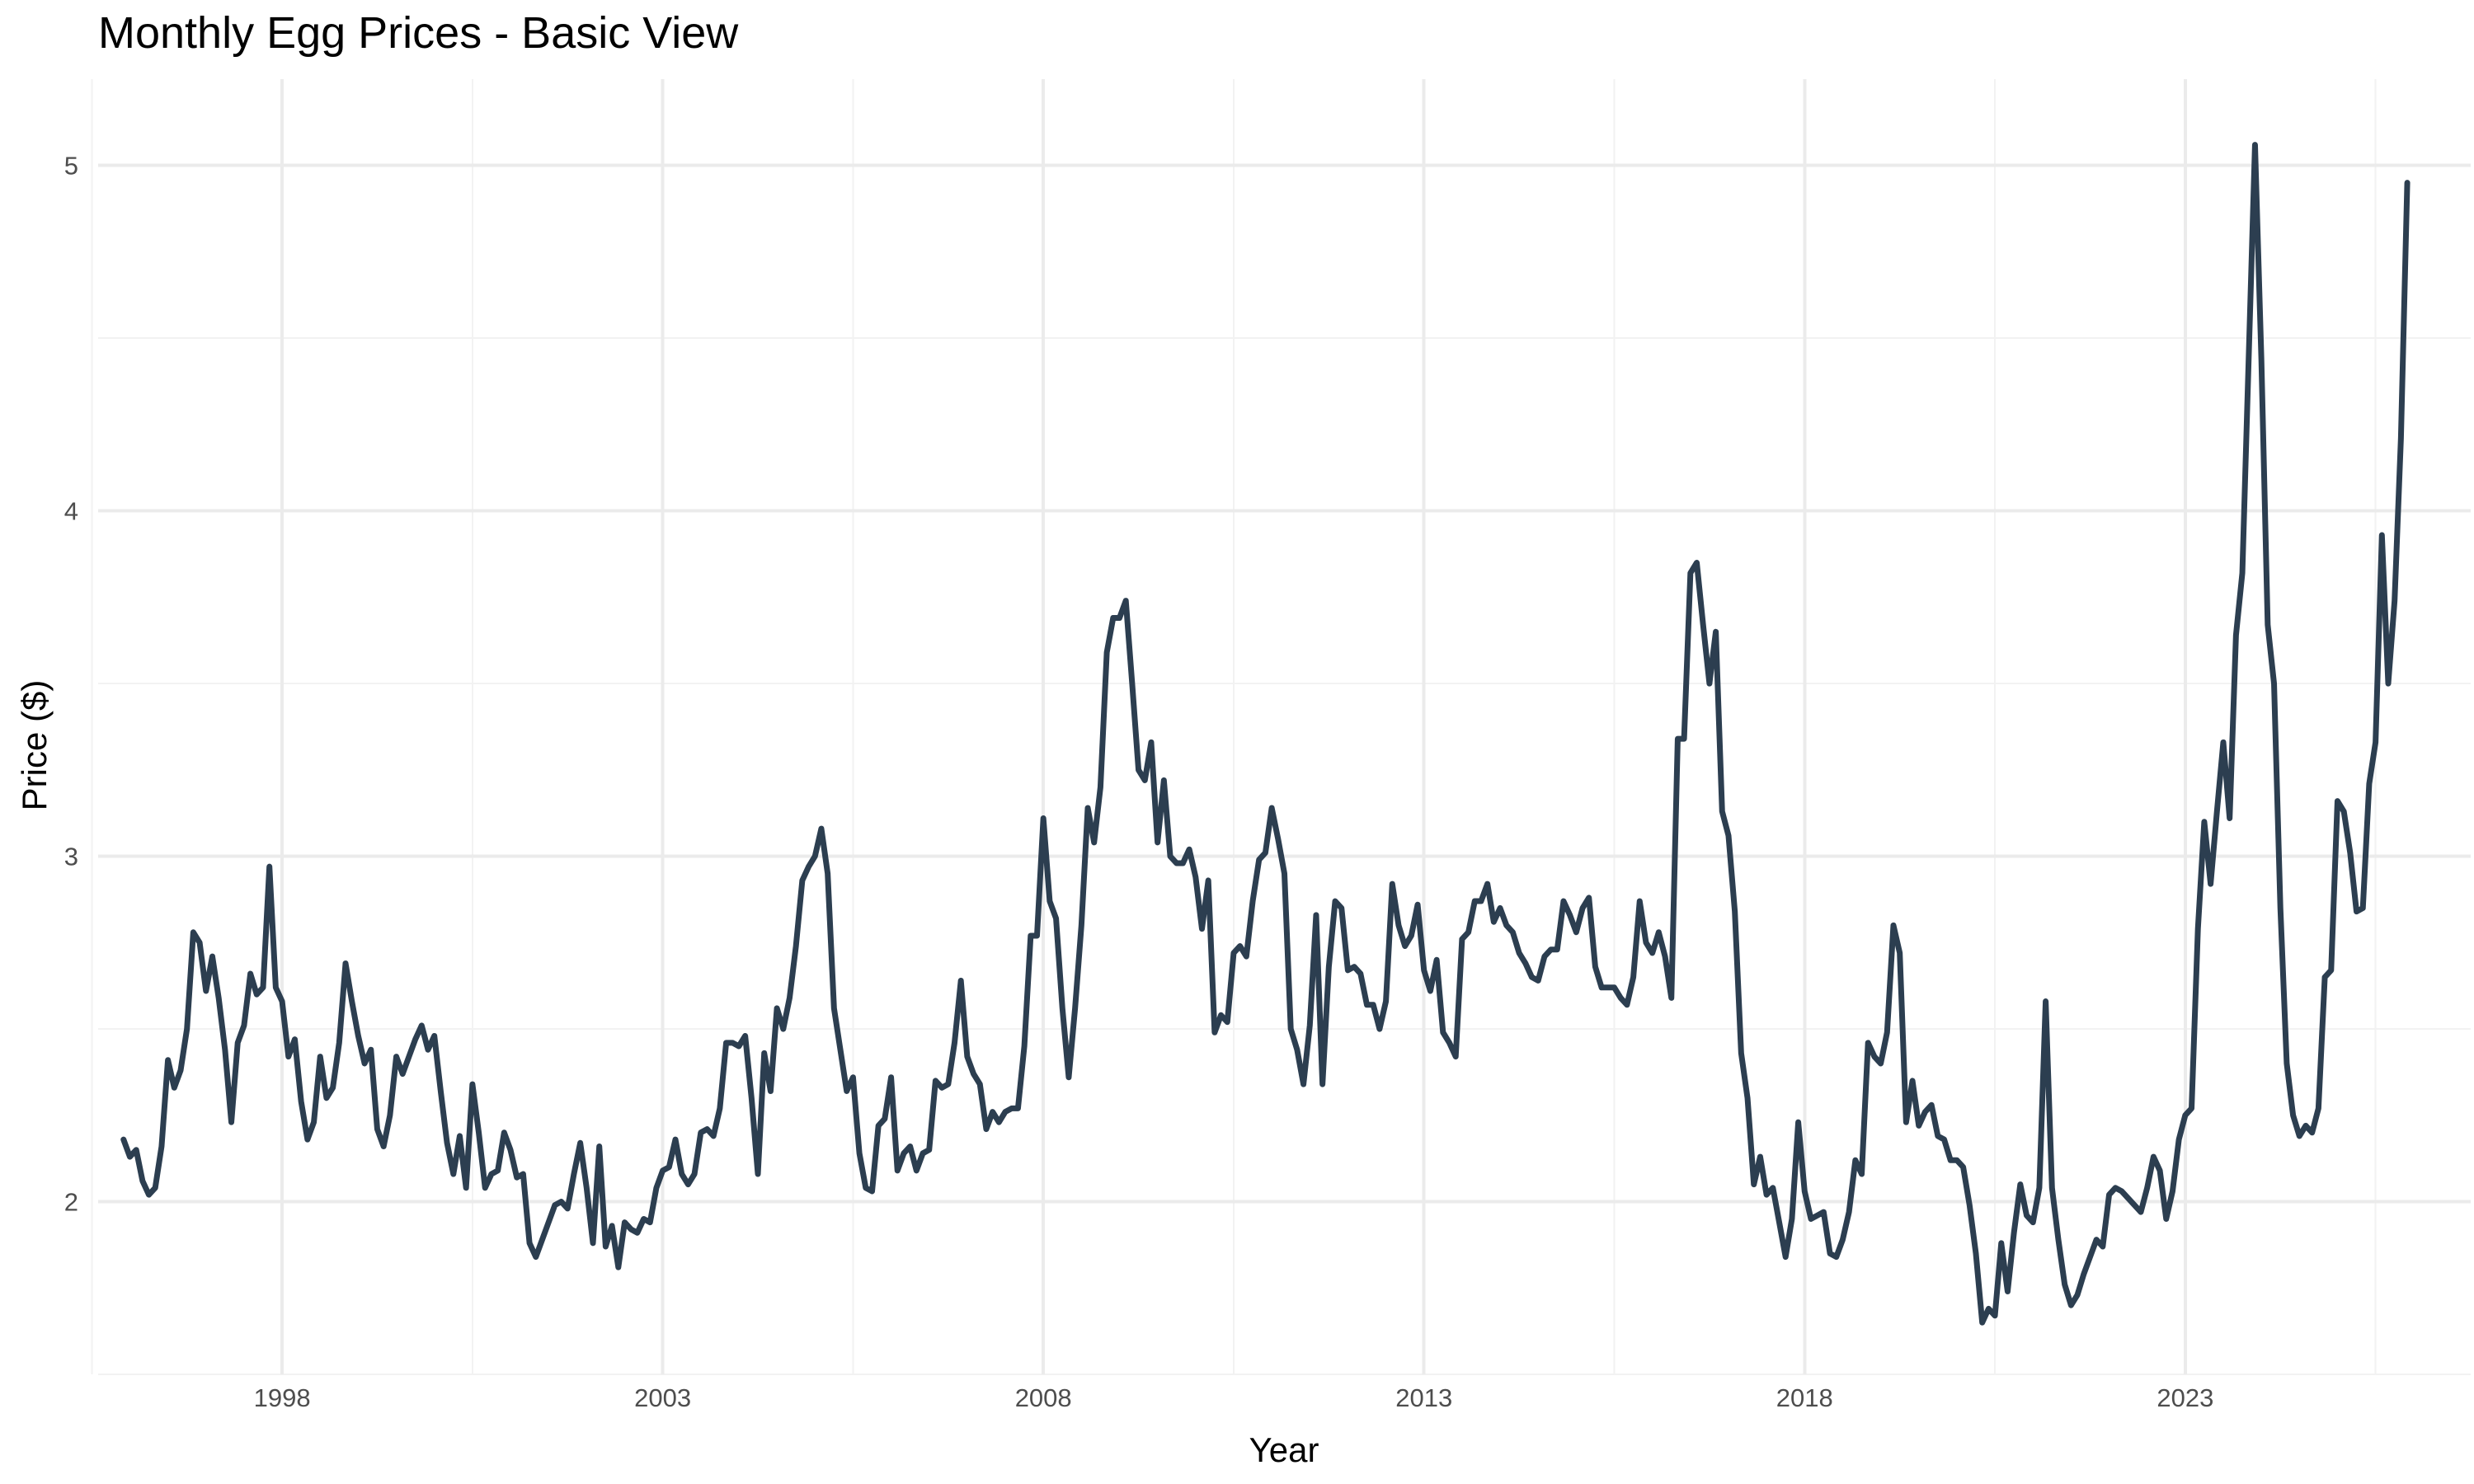  What do you see at coordinates (71, 166) in the screenshot?
I see `y-tick-label: 5` at bounding box center [71, 166].